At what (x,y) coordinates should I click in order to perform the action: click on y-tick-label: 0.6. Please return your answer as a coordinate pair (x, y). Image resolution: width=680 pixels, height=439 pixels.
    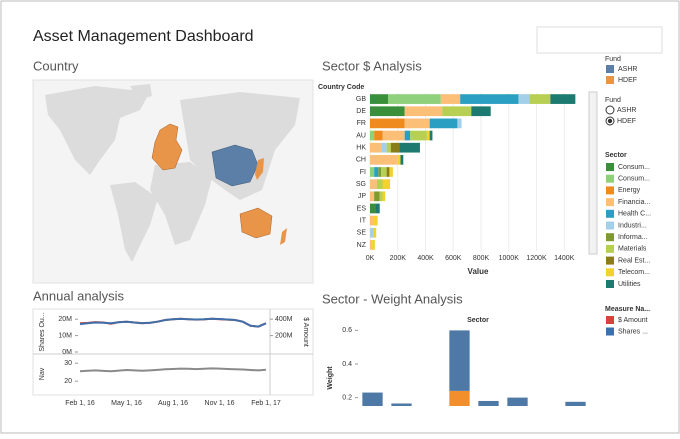
    Looking at the image, I should click on (347, 330).